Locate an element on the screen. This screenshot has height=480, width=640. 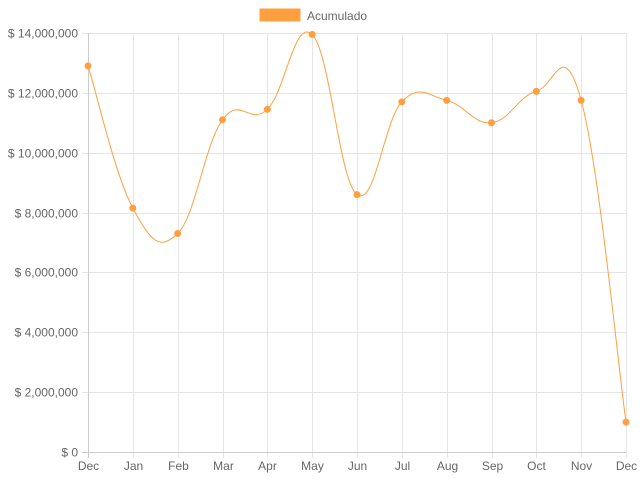
x-tick-label: Jun is located at coordinates (357, 466).